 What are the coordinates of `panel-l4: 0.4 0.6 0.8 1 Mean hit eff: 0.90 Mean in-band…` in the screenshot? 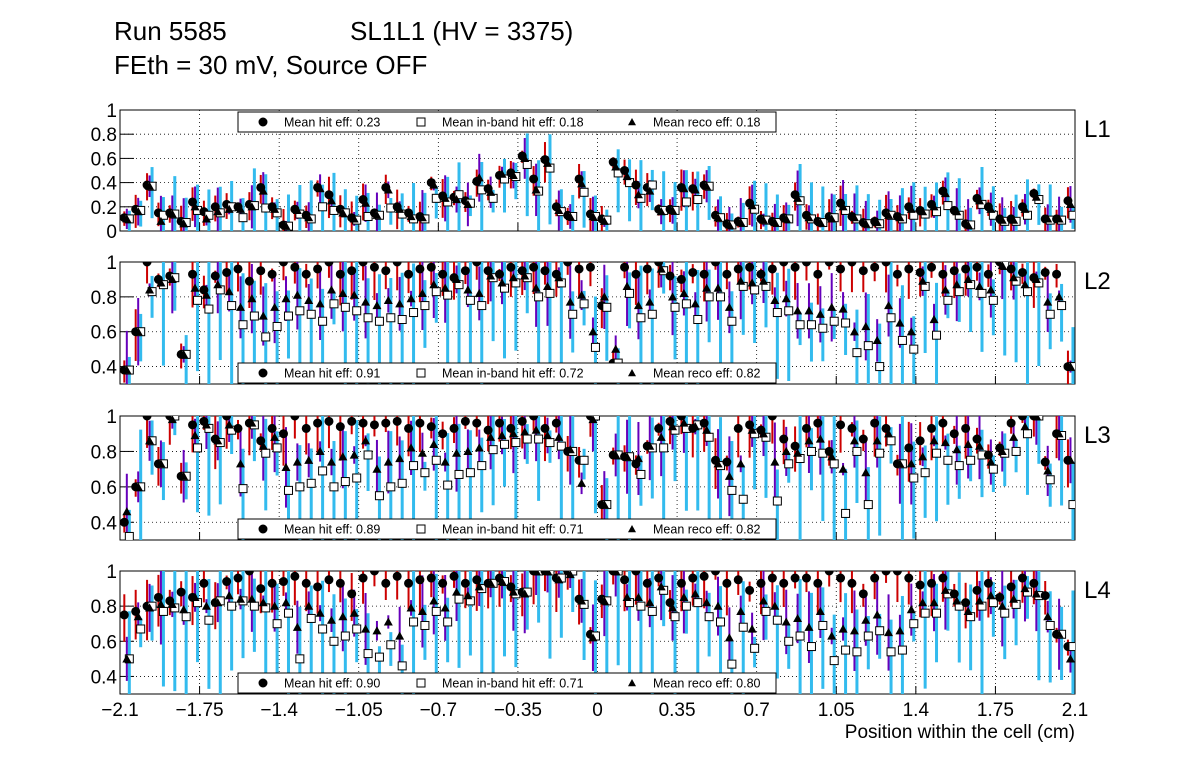 It's located at (601, 628).